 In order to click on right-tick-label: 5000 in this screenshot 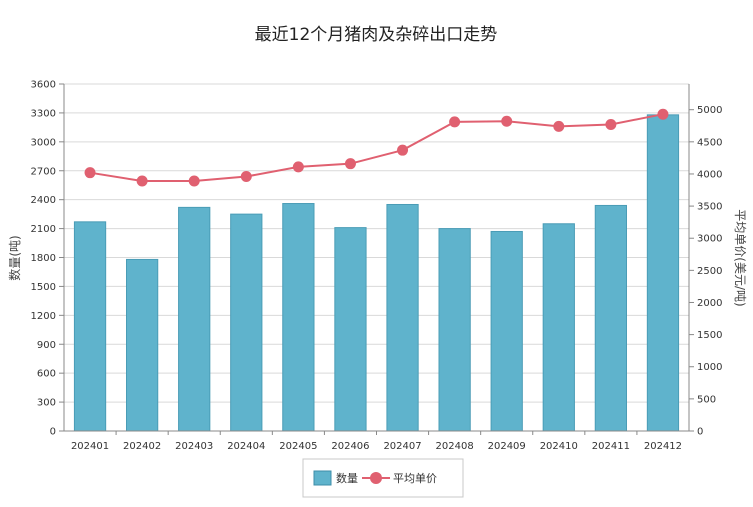, I will do `click(709, 110)`.